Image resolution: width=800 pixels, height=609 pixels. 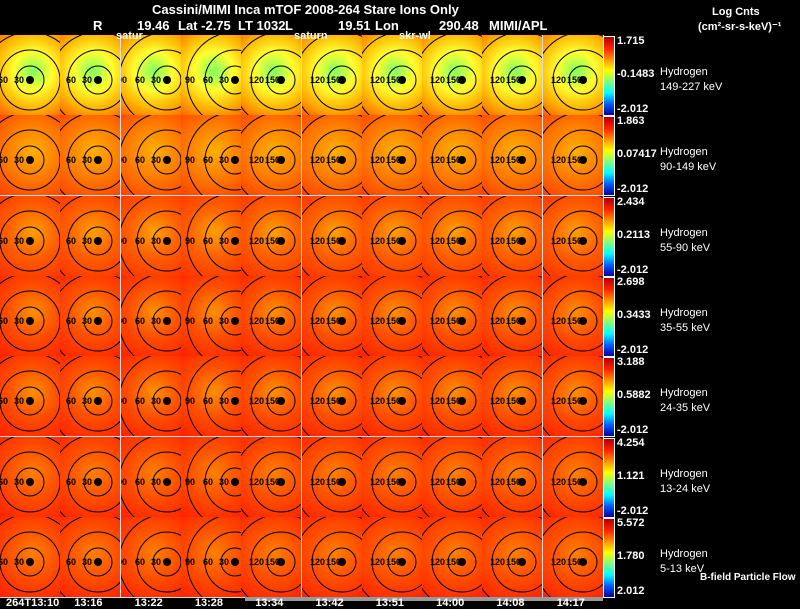 I want to click on colorbar-cmin-label: 2.012, so click(x=631, y=590).